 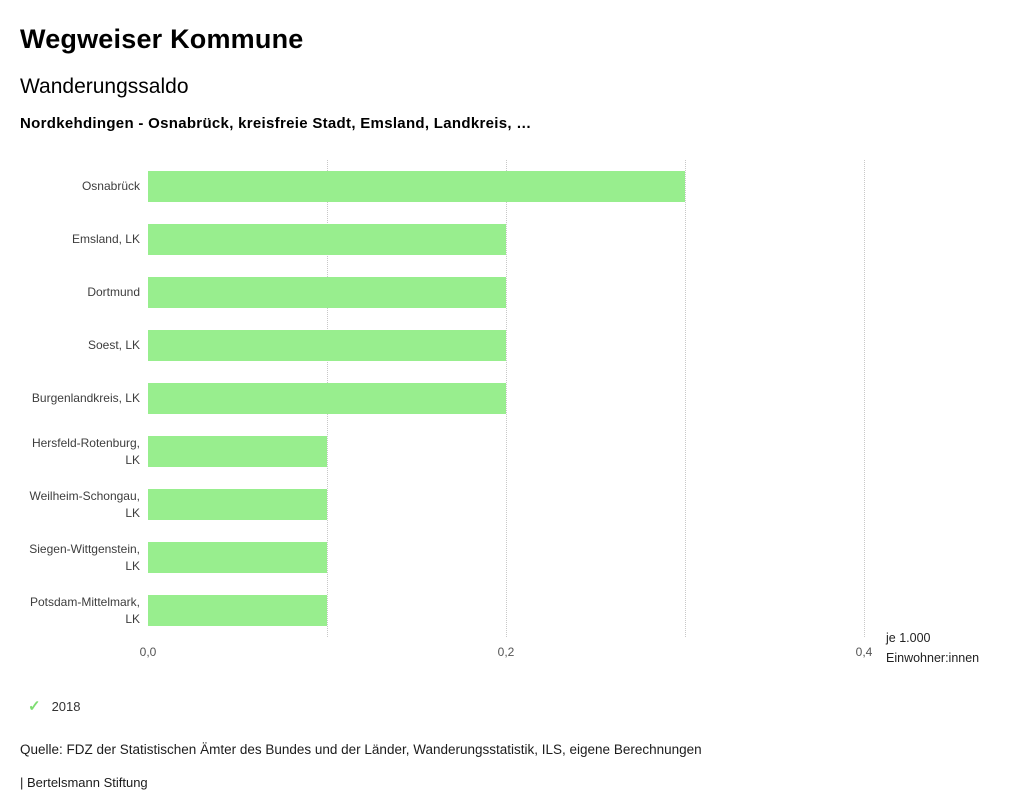 I want to click on x-tick-label: 0,2, so click(x=506, y=652).